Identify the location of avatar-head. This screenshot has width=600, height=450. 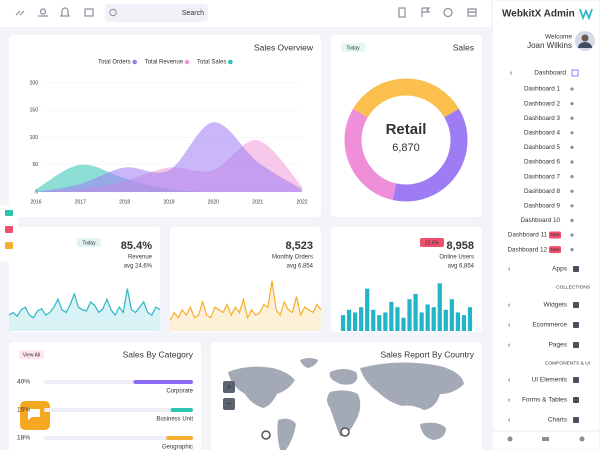
(585, 38).